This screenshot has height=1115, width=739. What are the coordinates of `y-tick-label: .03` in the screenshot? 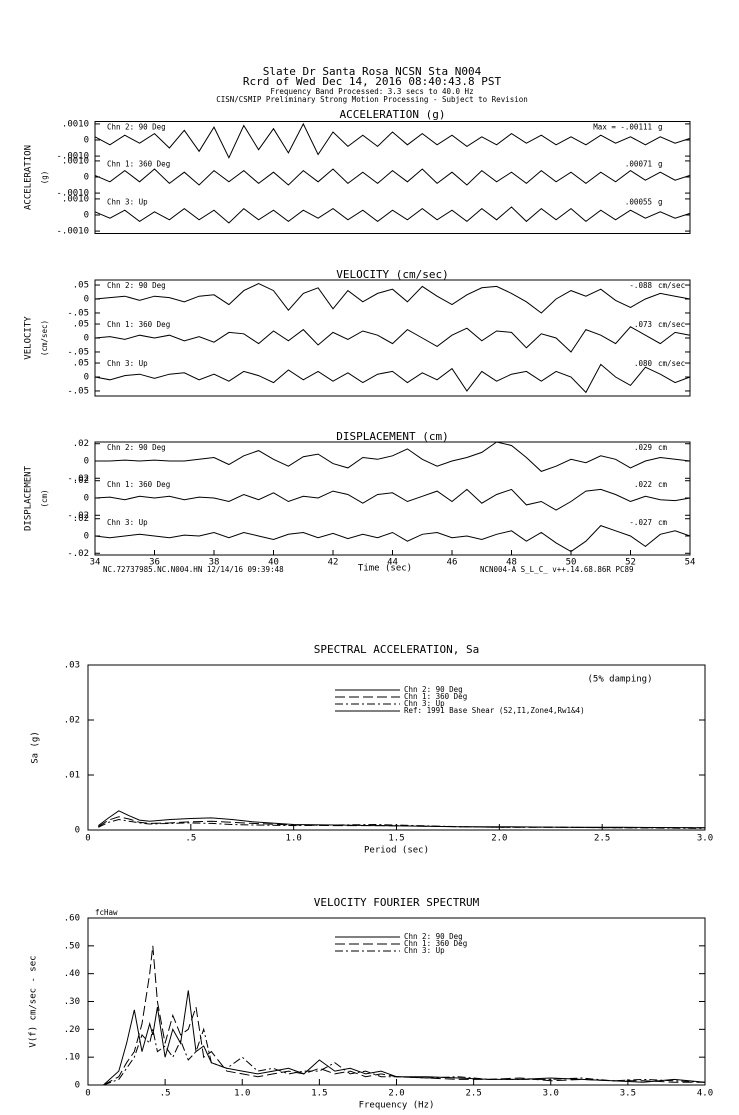 It's located at (72, 666).